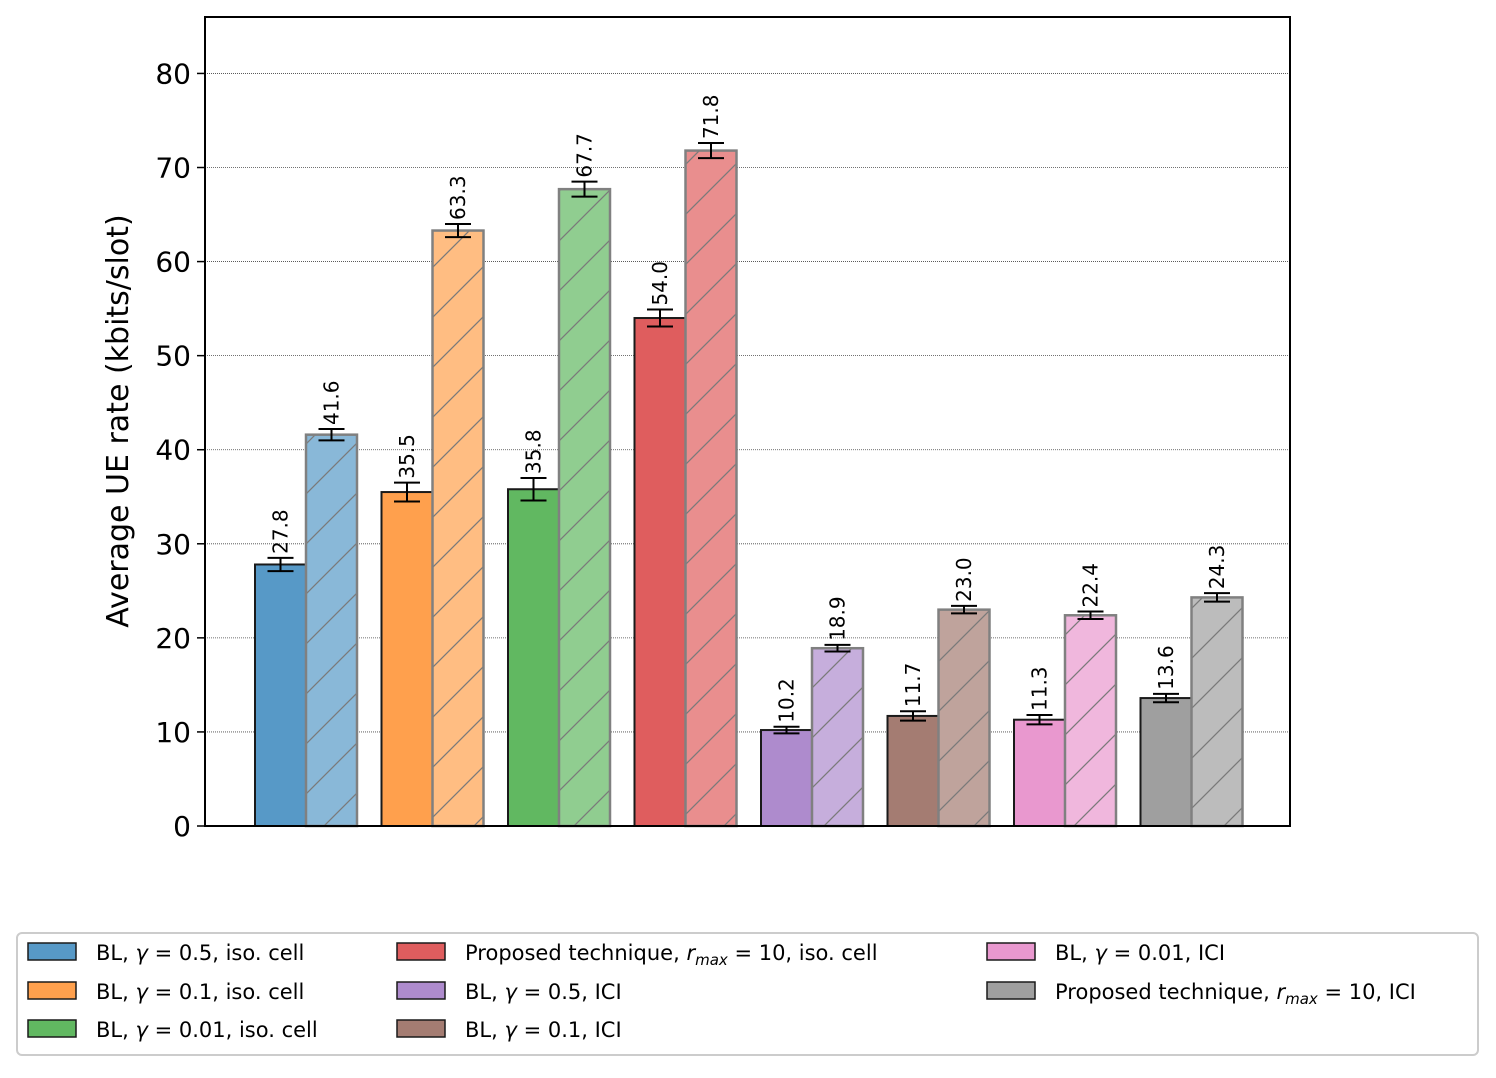 This screenshot has width=1496, height=1078. I want to click on y-tick-label-80: 80, so click(173, 73).